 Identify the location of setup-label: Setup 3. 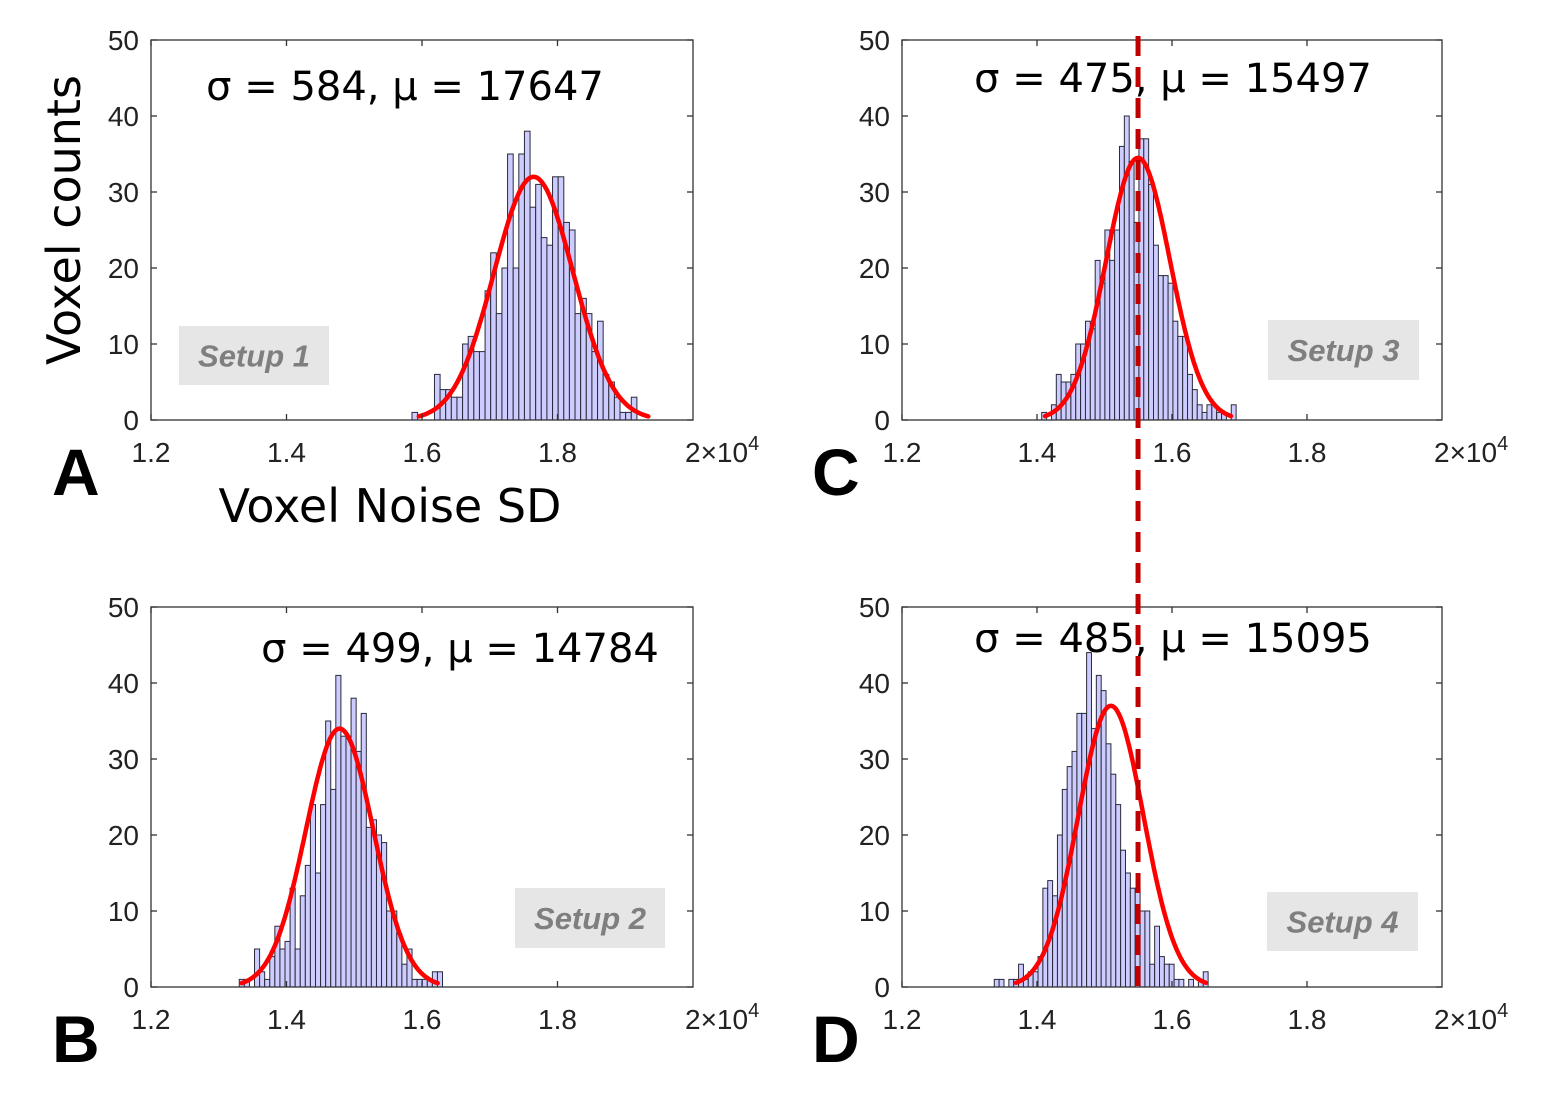
(1344, 350).